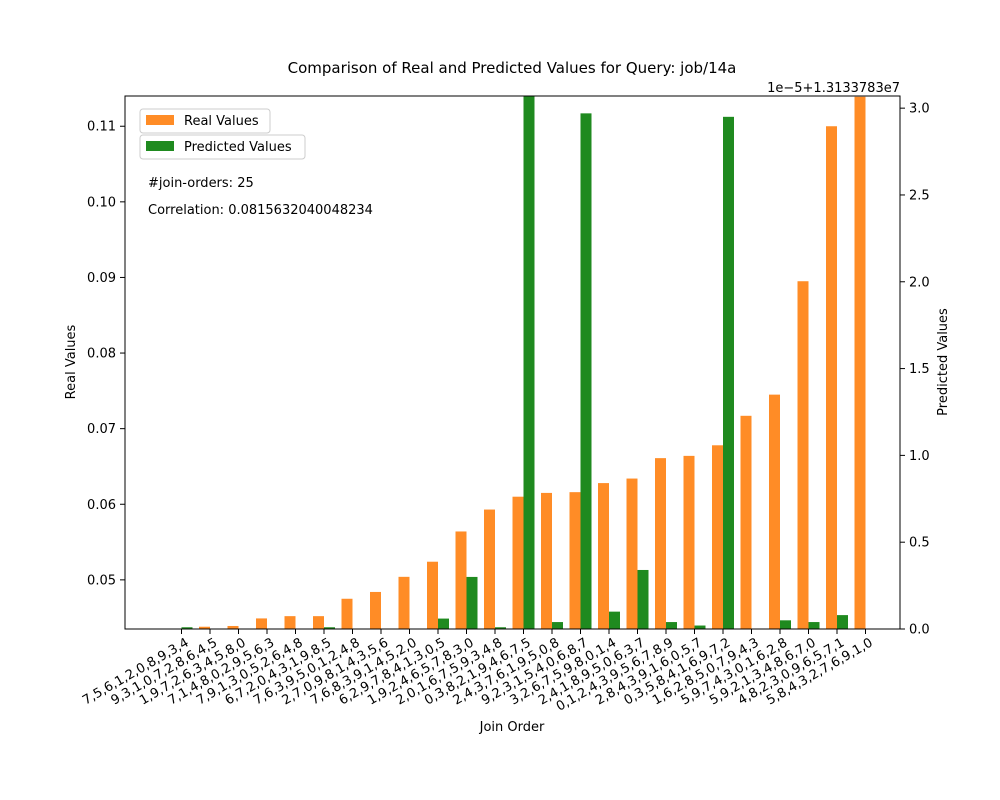  Describe the element at coordinates (101, 202) in the screenshot. I see `left-tick-label-5: 0.10` at that location.